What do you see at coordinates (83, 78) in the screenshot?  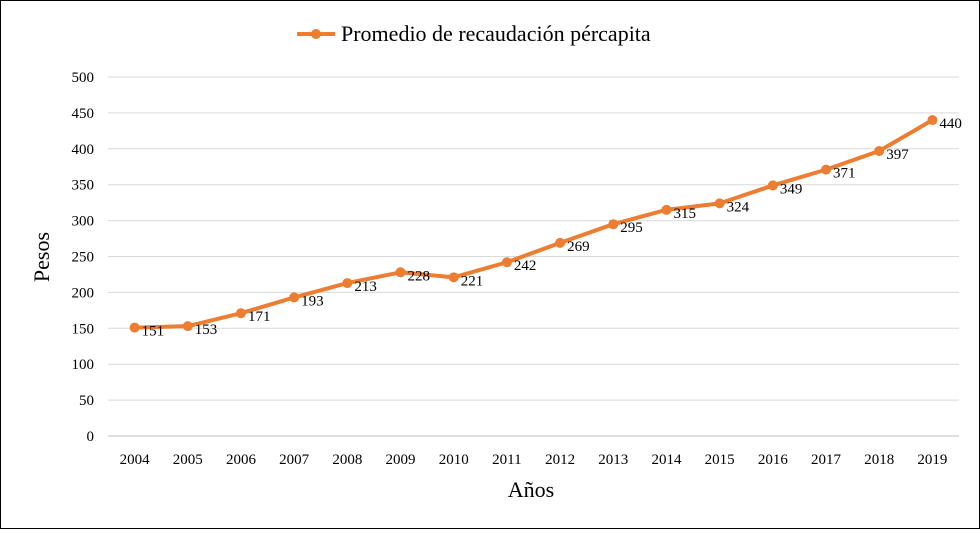 I see `y-tick-label: 500` at bounding box center [83, 78].